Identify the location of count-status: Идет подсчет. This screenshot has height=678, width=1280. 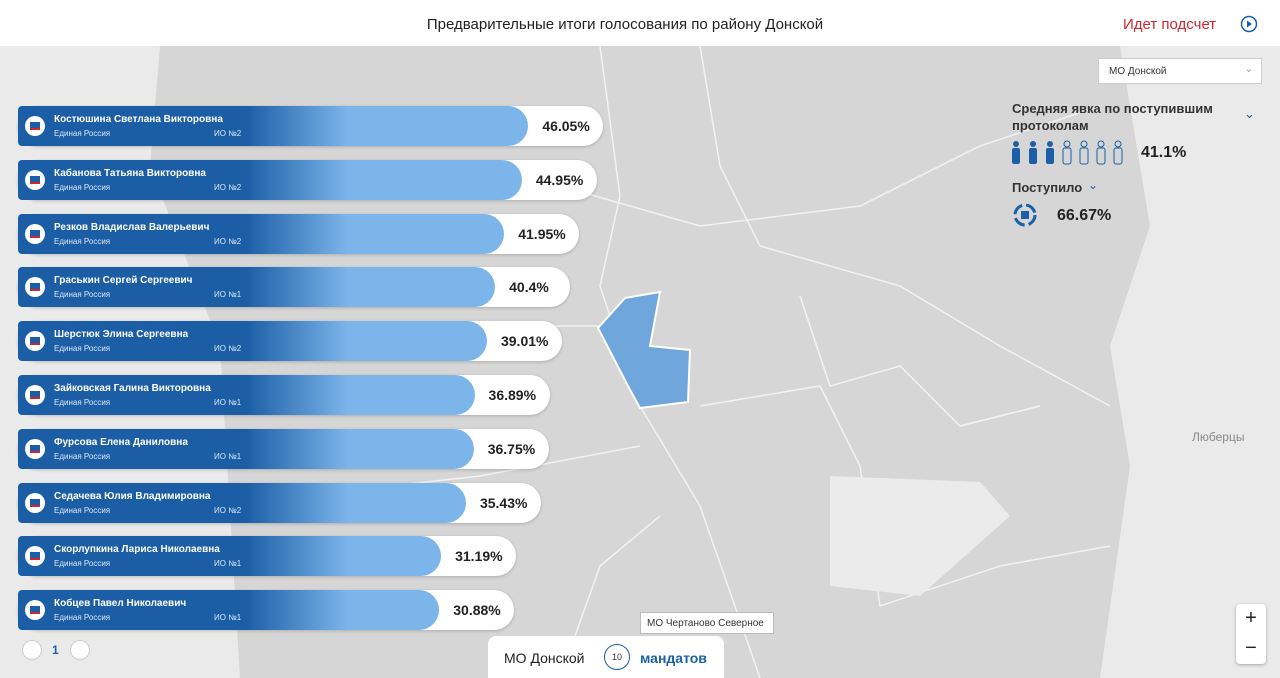
(1170, 24).